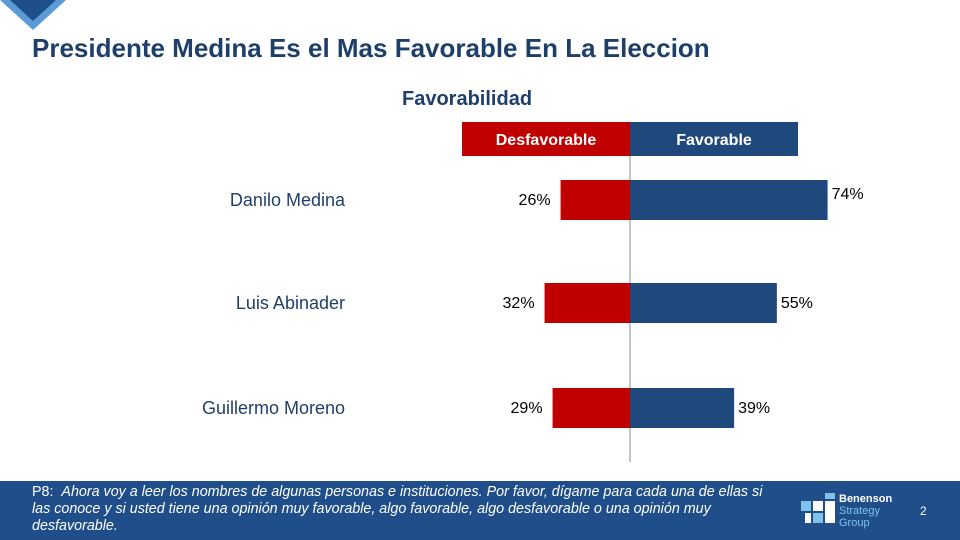 The width and height of the screenshot is (960, 540). What do you see at coordinates (527, 408) in the screenshot?
I see `data-label-unfavorable: 29%` at bounding box center [527, 408].